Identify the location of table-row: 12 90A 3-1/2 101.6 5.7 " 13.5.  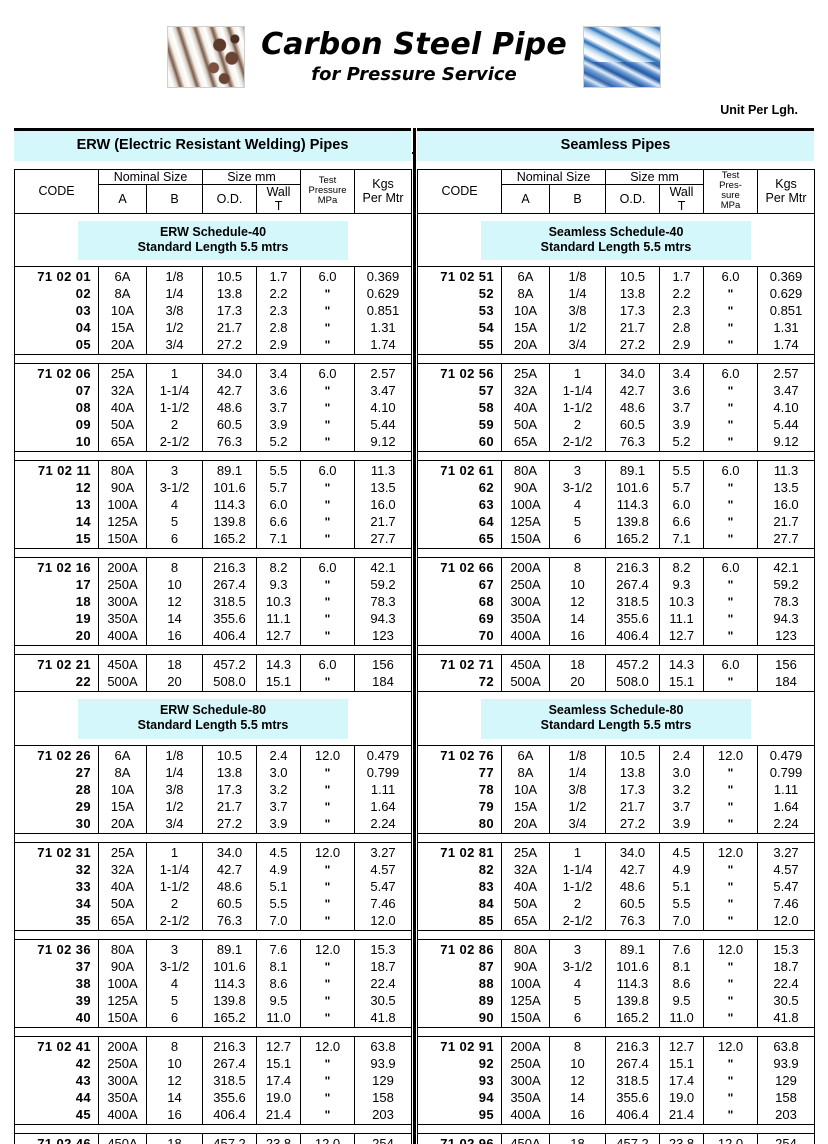
(213, 488).